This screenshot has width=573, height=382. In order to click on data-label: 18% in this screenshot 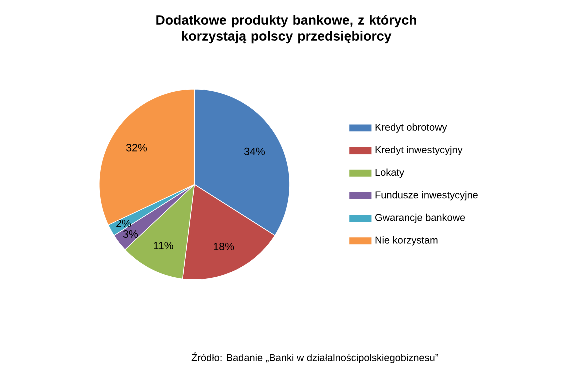, I will do `click(224, 246)`.